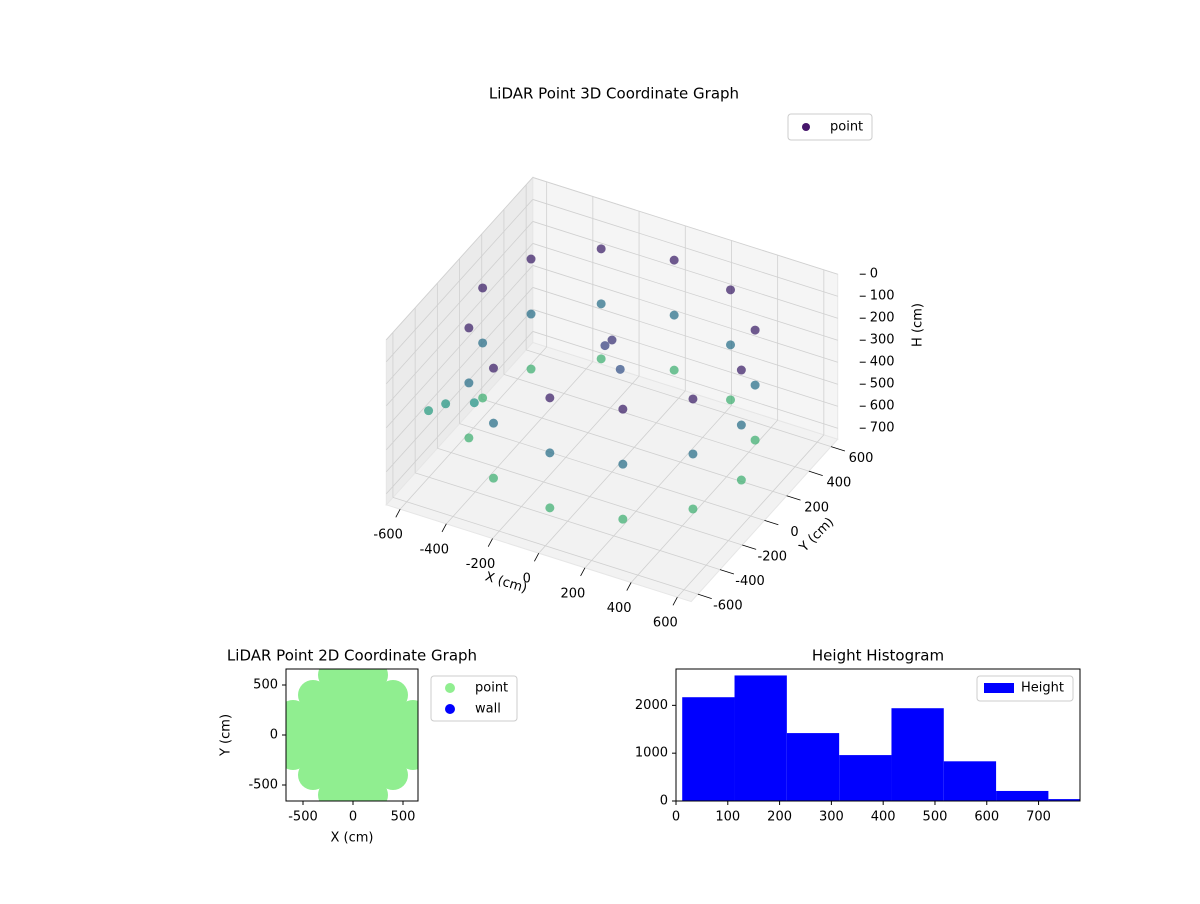  Describe the element at coordinates (918, 325) in the screenshot. I see `z-axis-label: H (cm)` at that location.